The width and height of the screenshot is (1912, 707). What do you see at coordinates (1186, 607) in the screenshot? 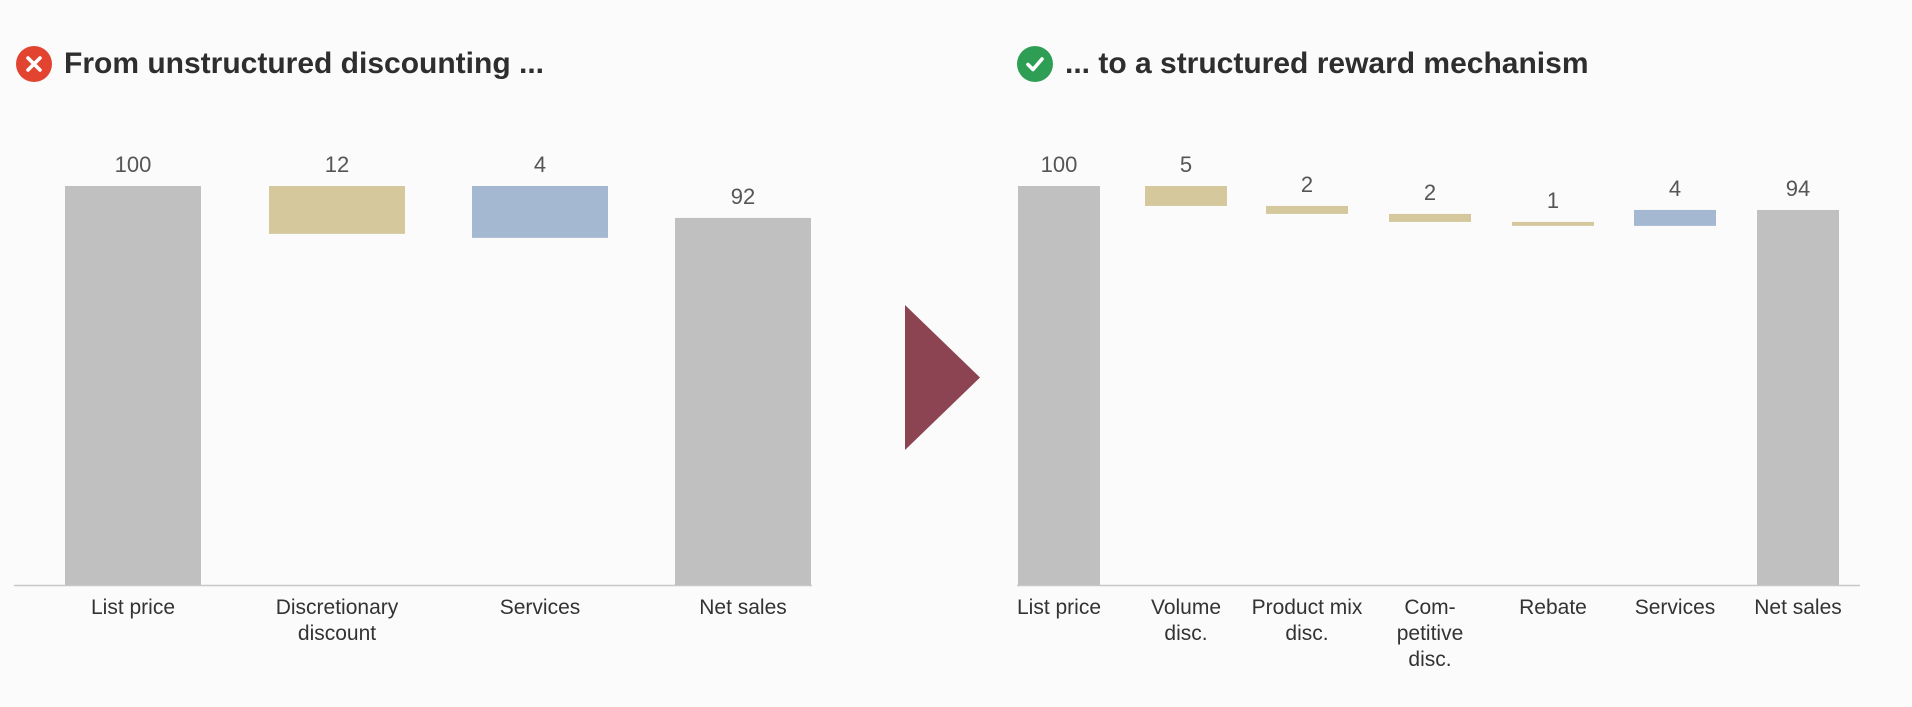
I see `category-label-line: Volume` at bounding box center [1186, 607].